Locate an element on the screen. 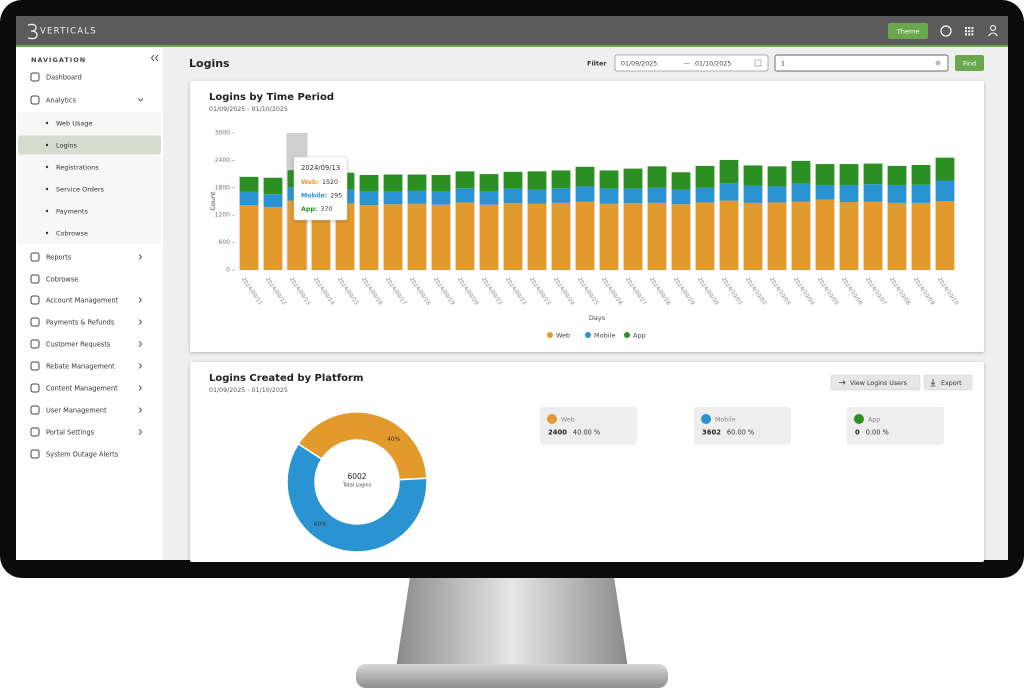  date-range-input is located at coordinates (691, 63).